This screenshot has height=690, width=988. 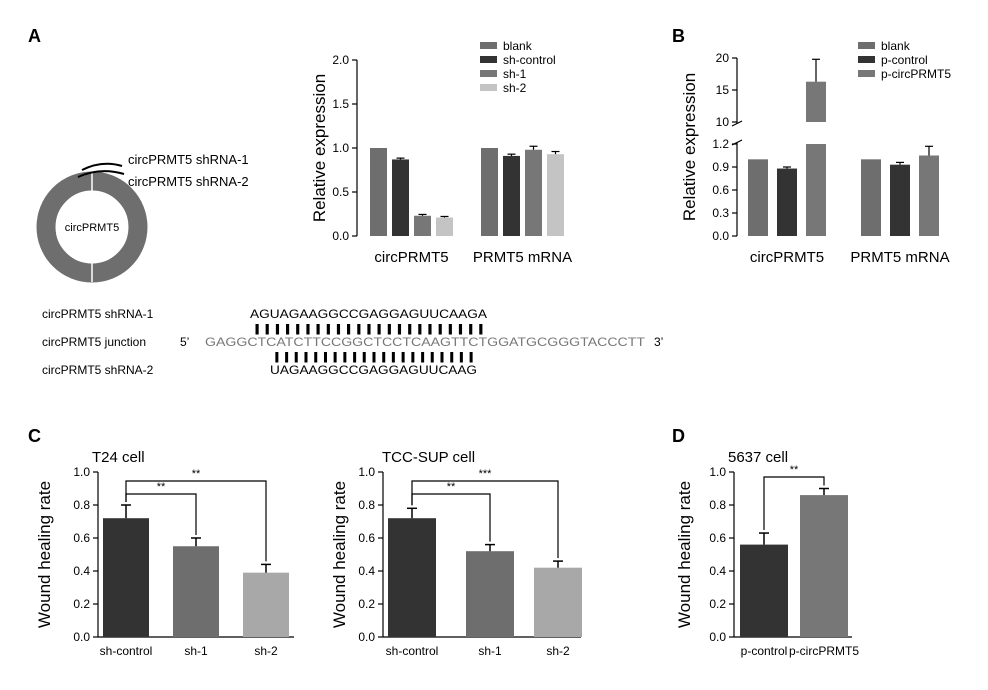 I want to click on panel-label-d: D, so click(x=678, y=436).